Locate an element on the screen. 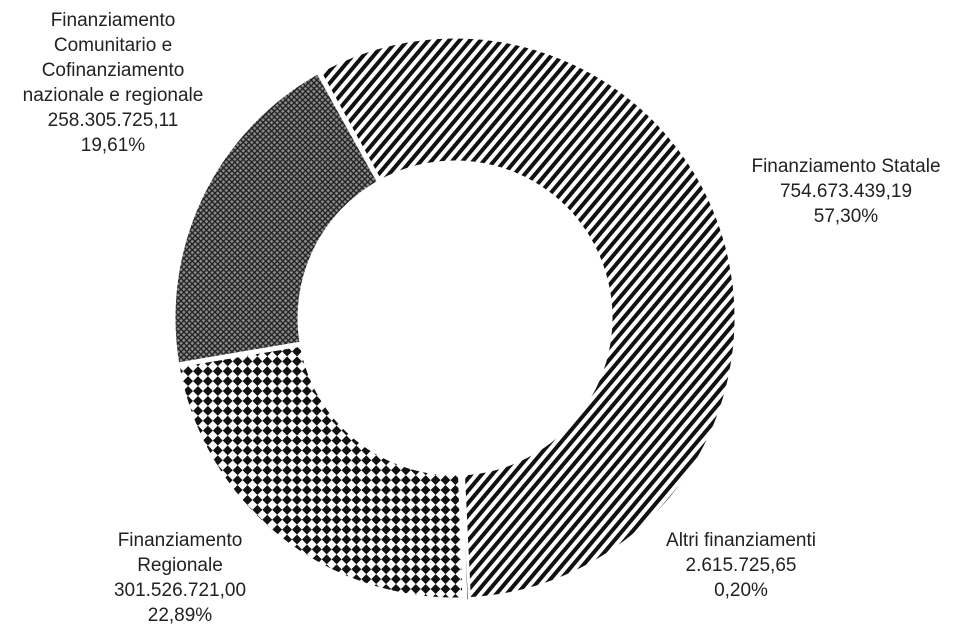 The width and height of the screenshot is (954, 634). slice-label-line-1-4: Finanziamento is located at coordinates (113, 20).